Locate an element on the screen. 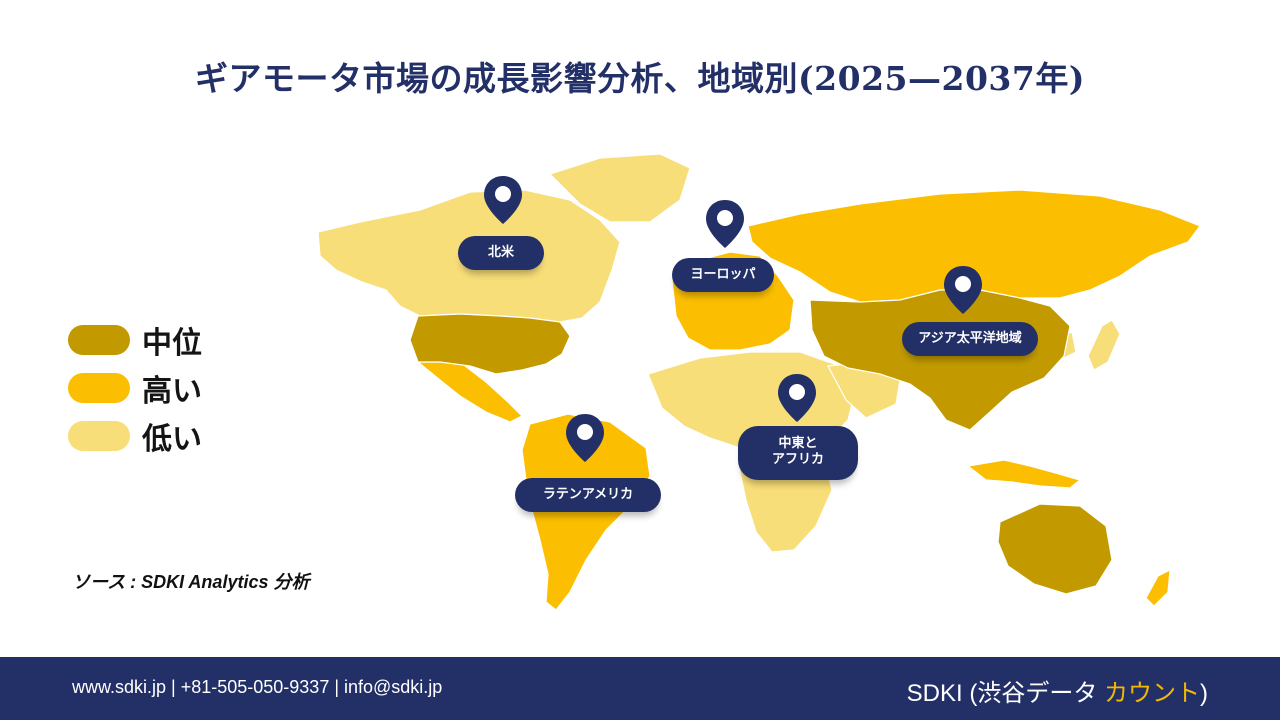  region-label-middle-east-africa-line1: 中東と is located at coordinates (798, 443).